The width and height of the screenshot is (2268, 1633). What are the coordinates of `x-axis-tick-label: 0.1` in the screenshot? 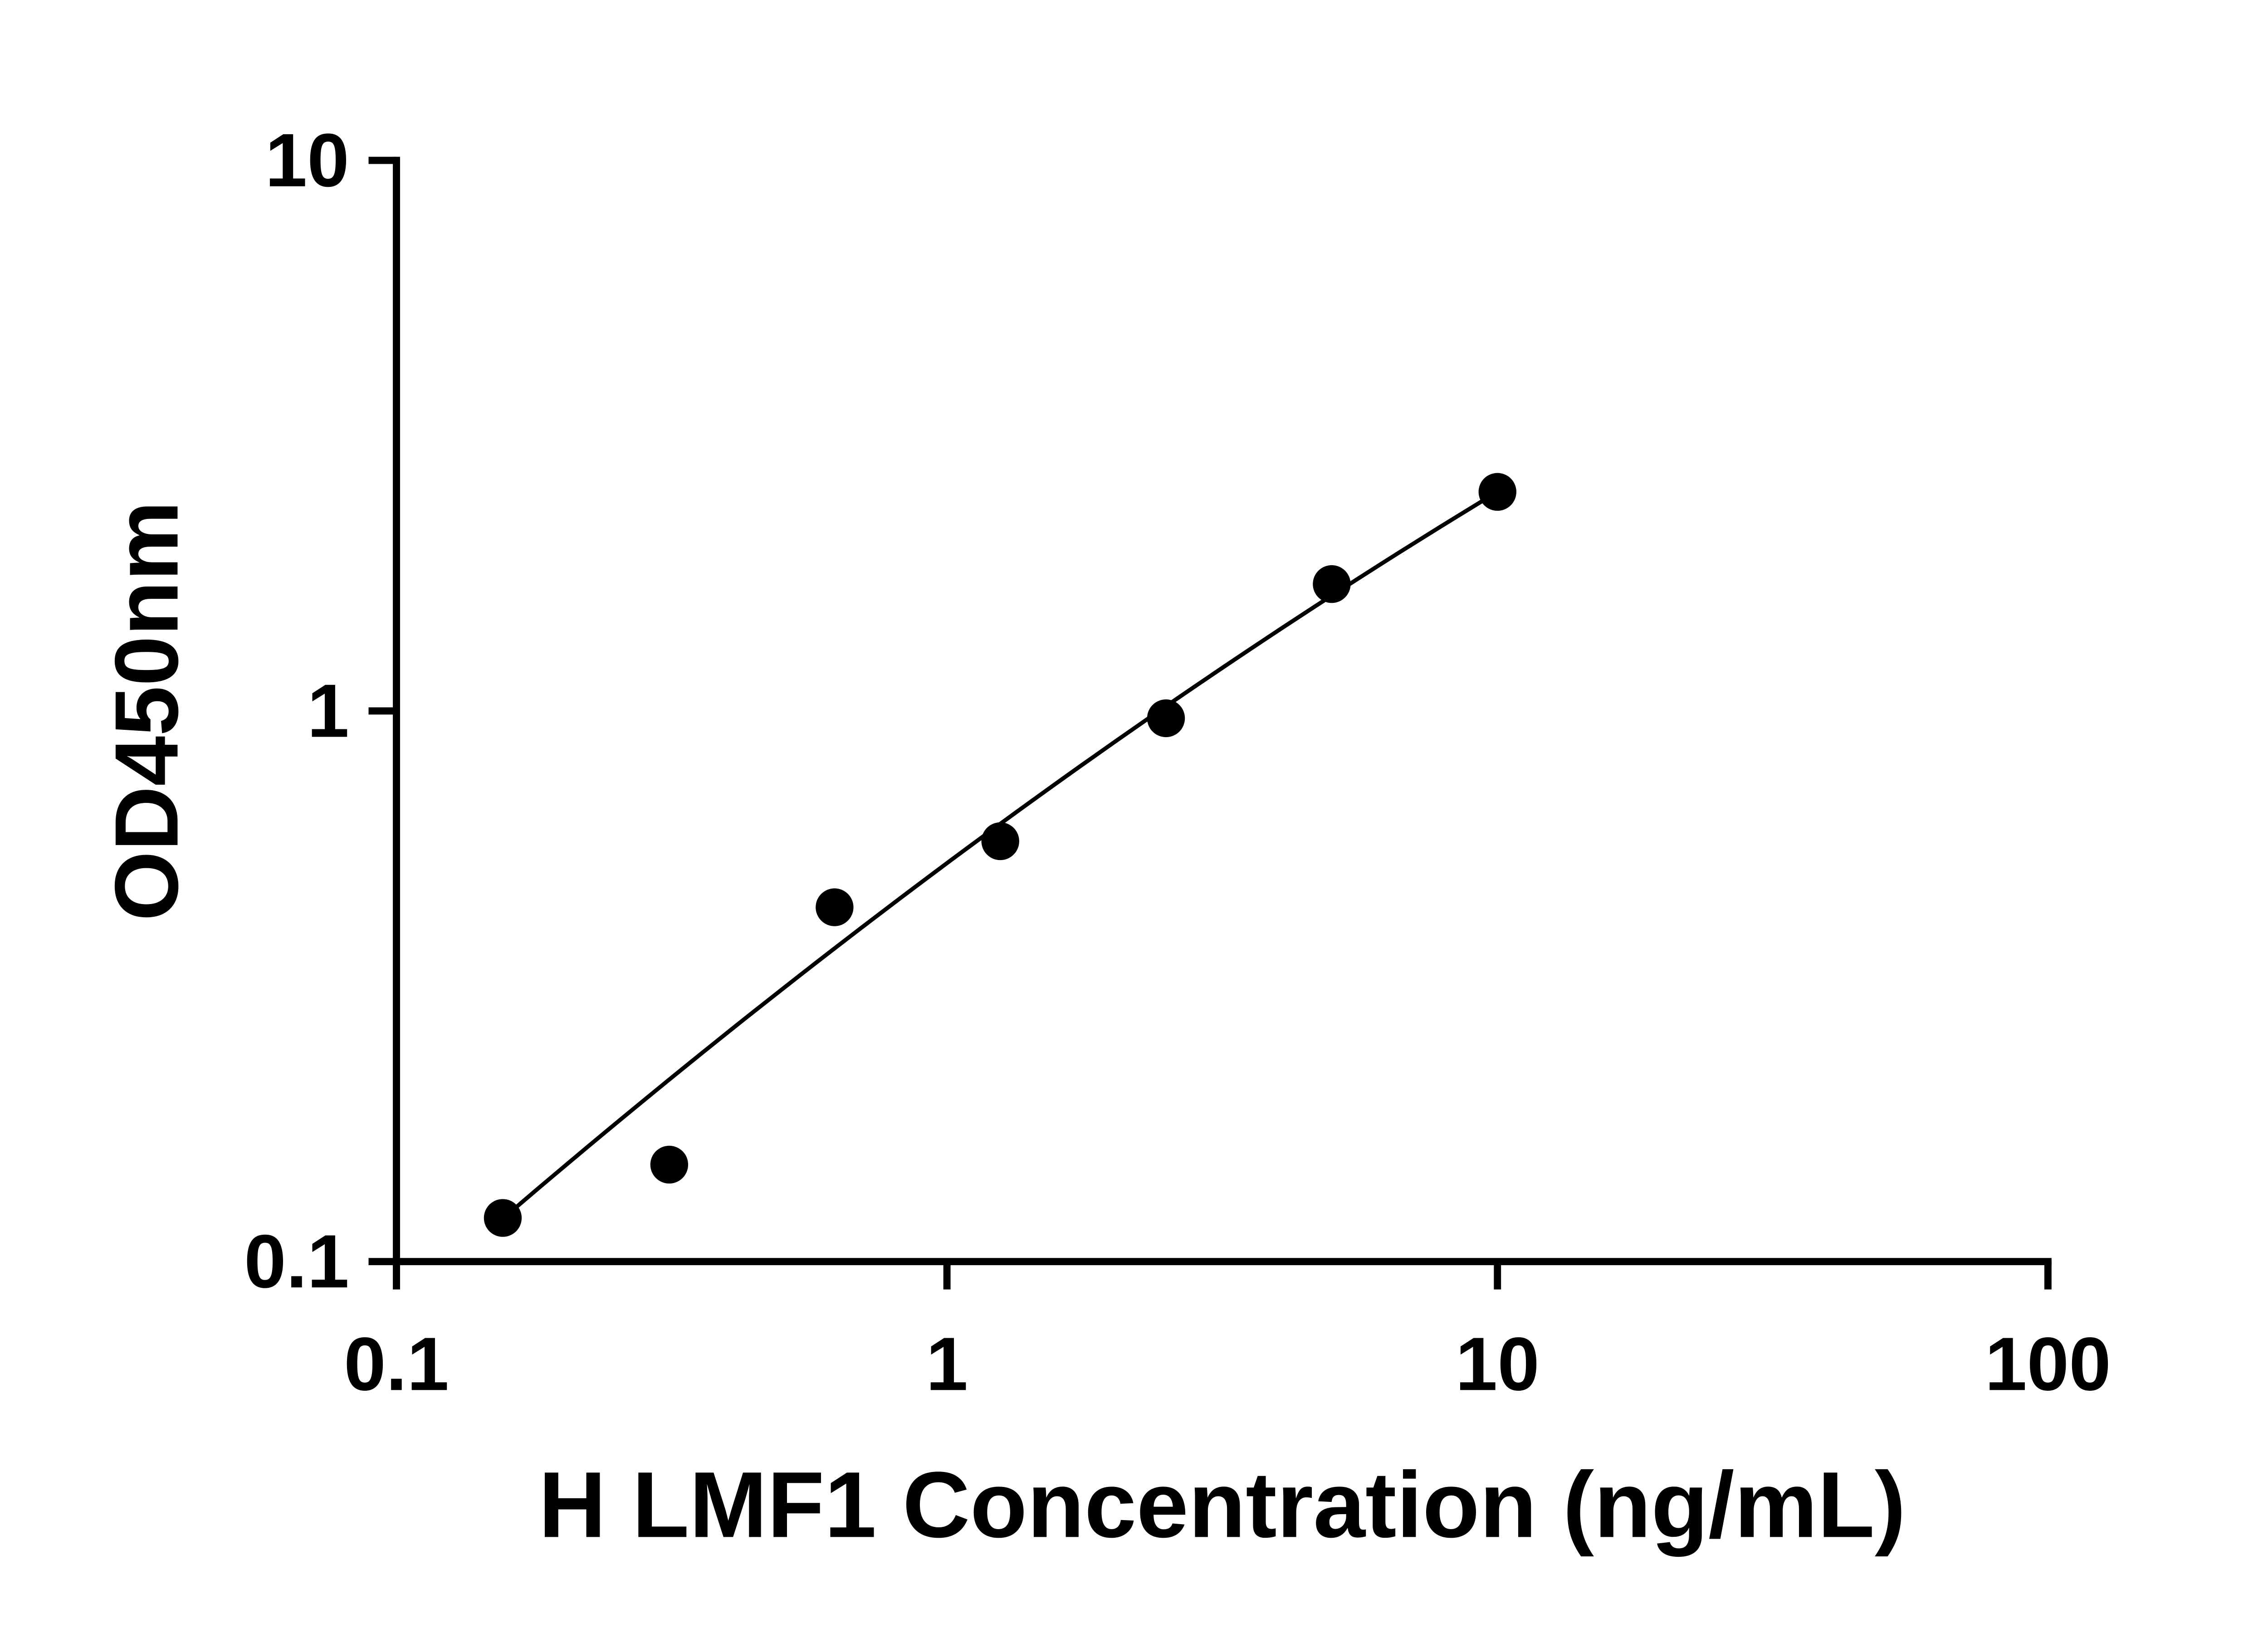 It's located at (397, 1364).